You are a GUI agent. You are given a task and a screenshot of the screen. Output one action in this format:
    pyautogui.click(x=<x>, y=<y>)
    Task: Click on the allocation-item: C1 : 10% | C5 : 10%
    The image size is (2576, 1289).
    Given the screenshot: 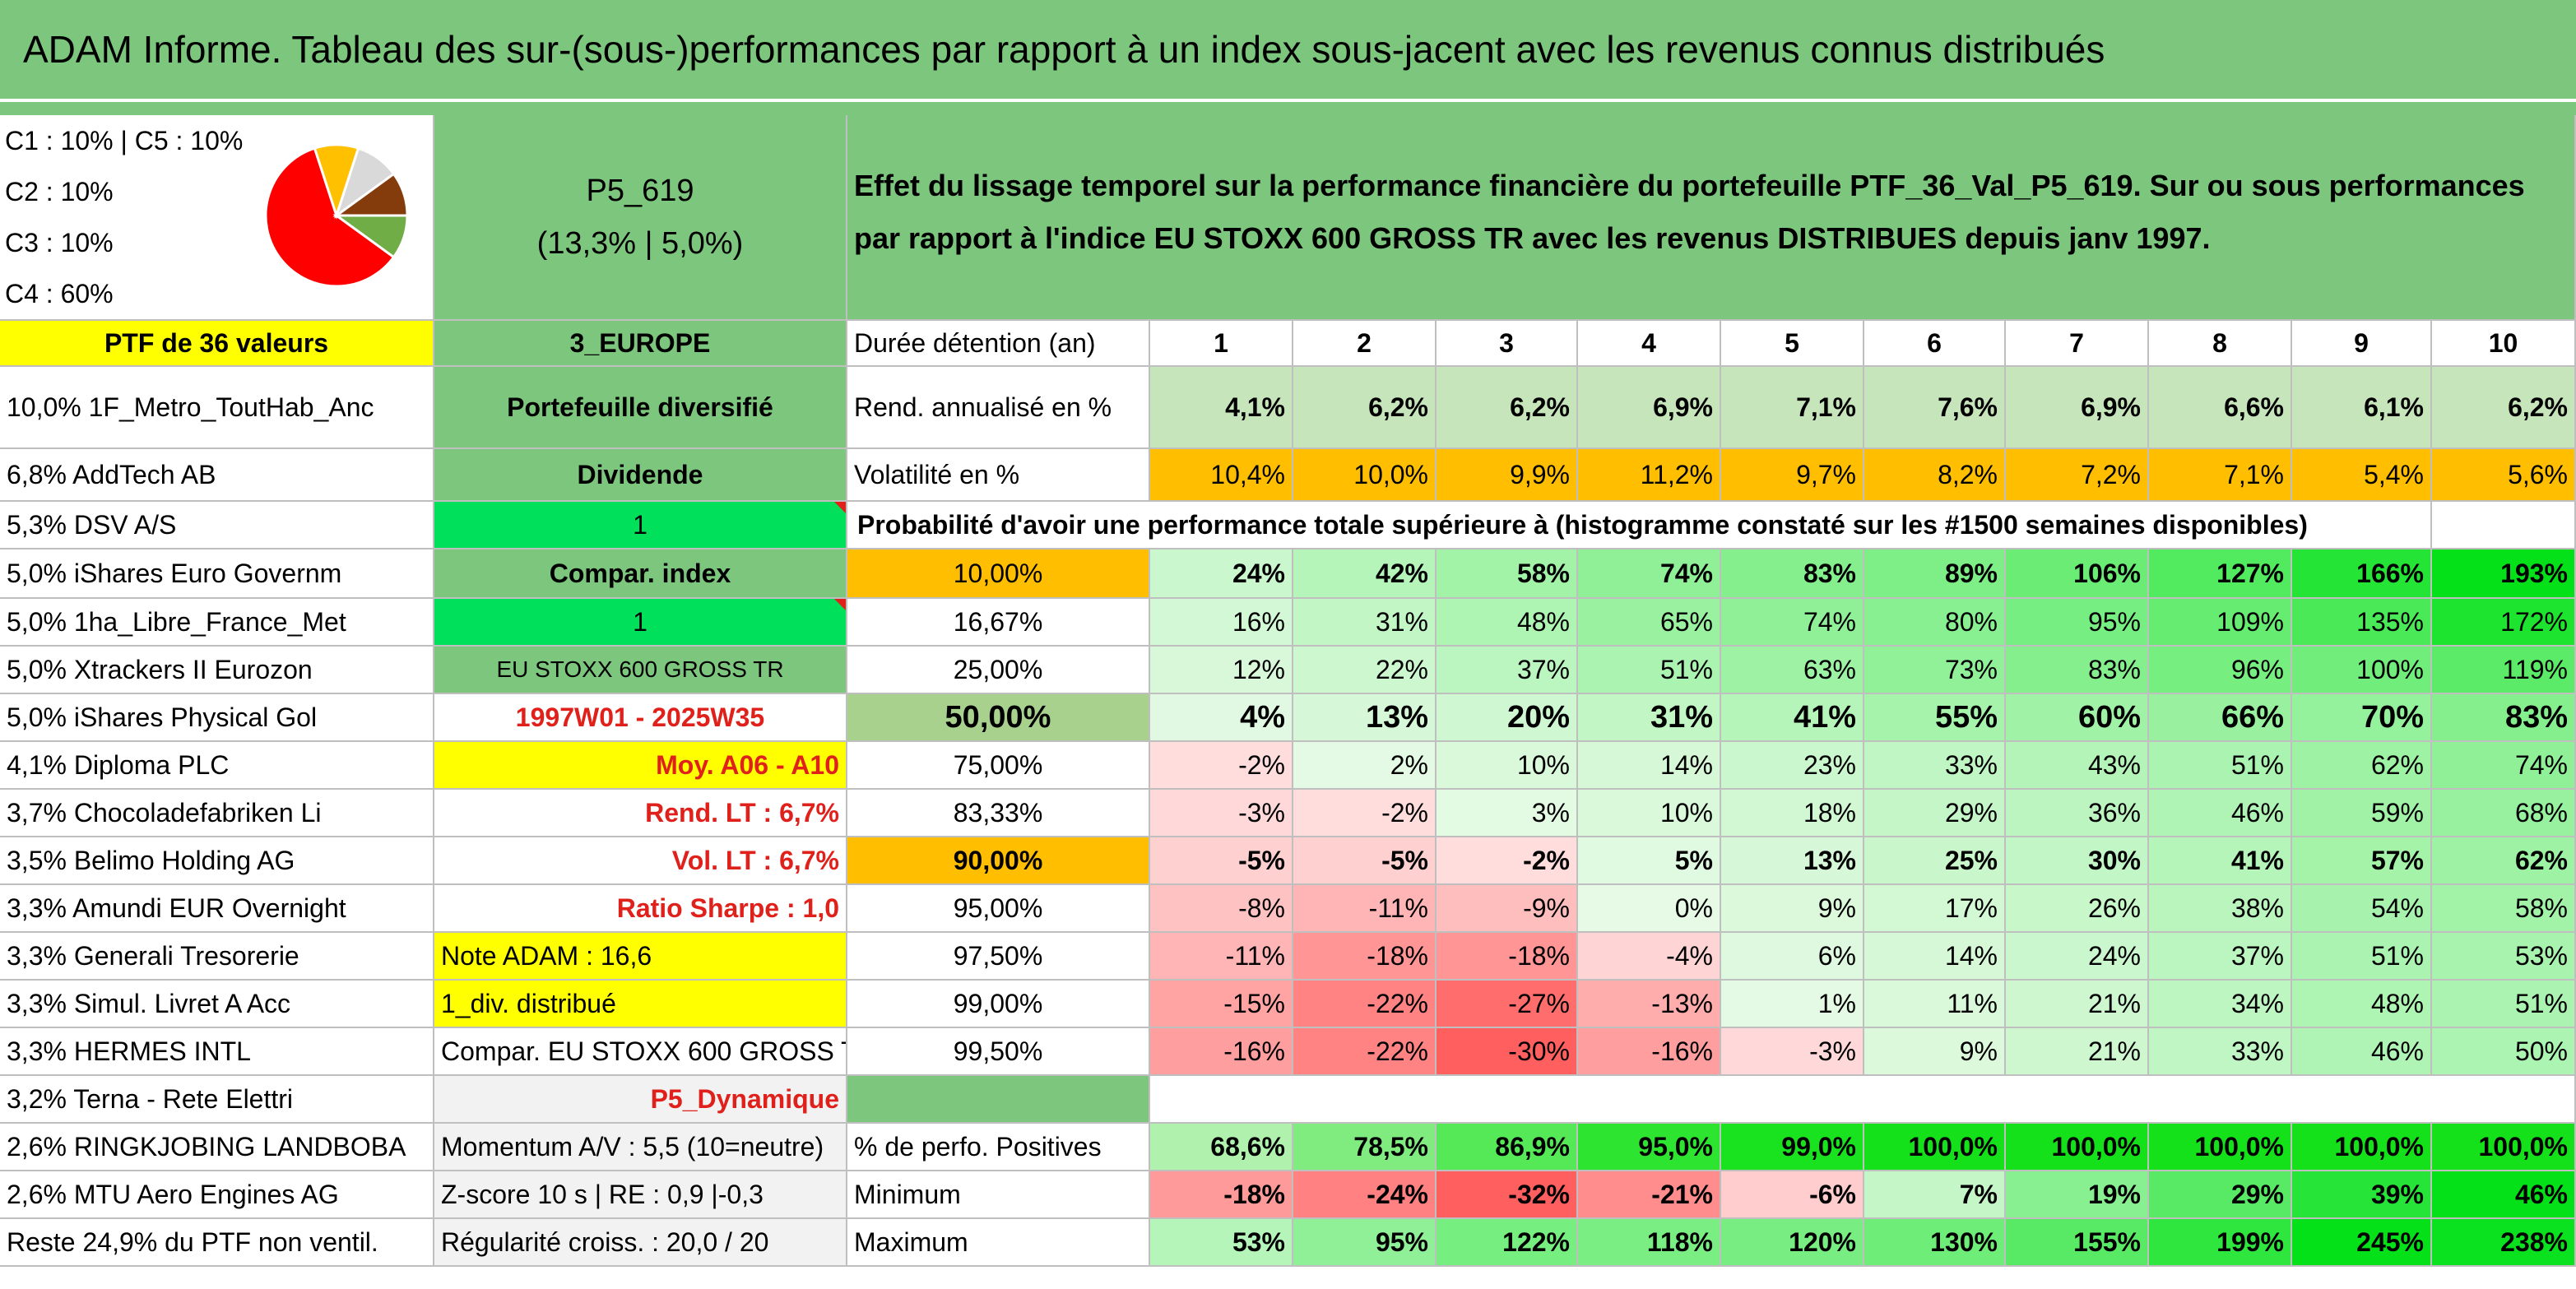 What is the action you would take?
    pyautogui.click(x=124, y=140)
    